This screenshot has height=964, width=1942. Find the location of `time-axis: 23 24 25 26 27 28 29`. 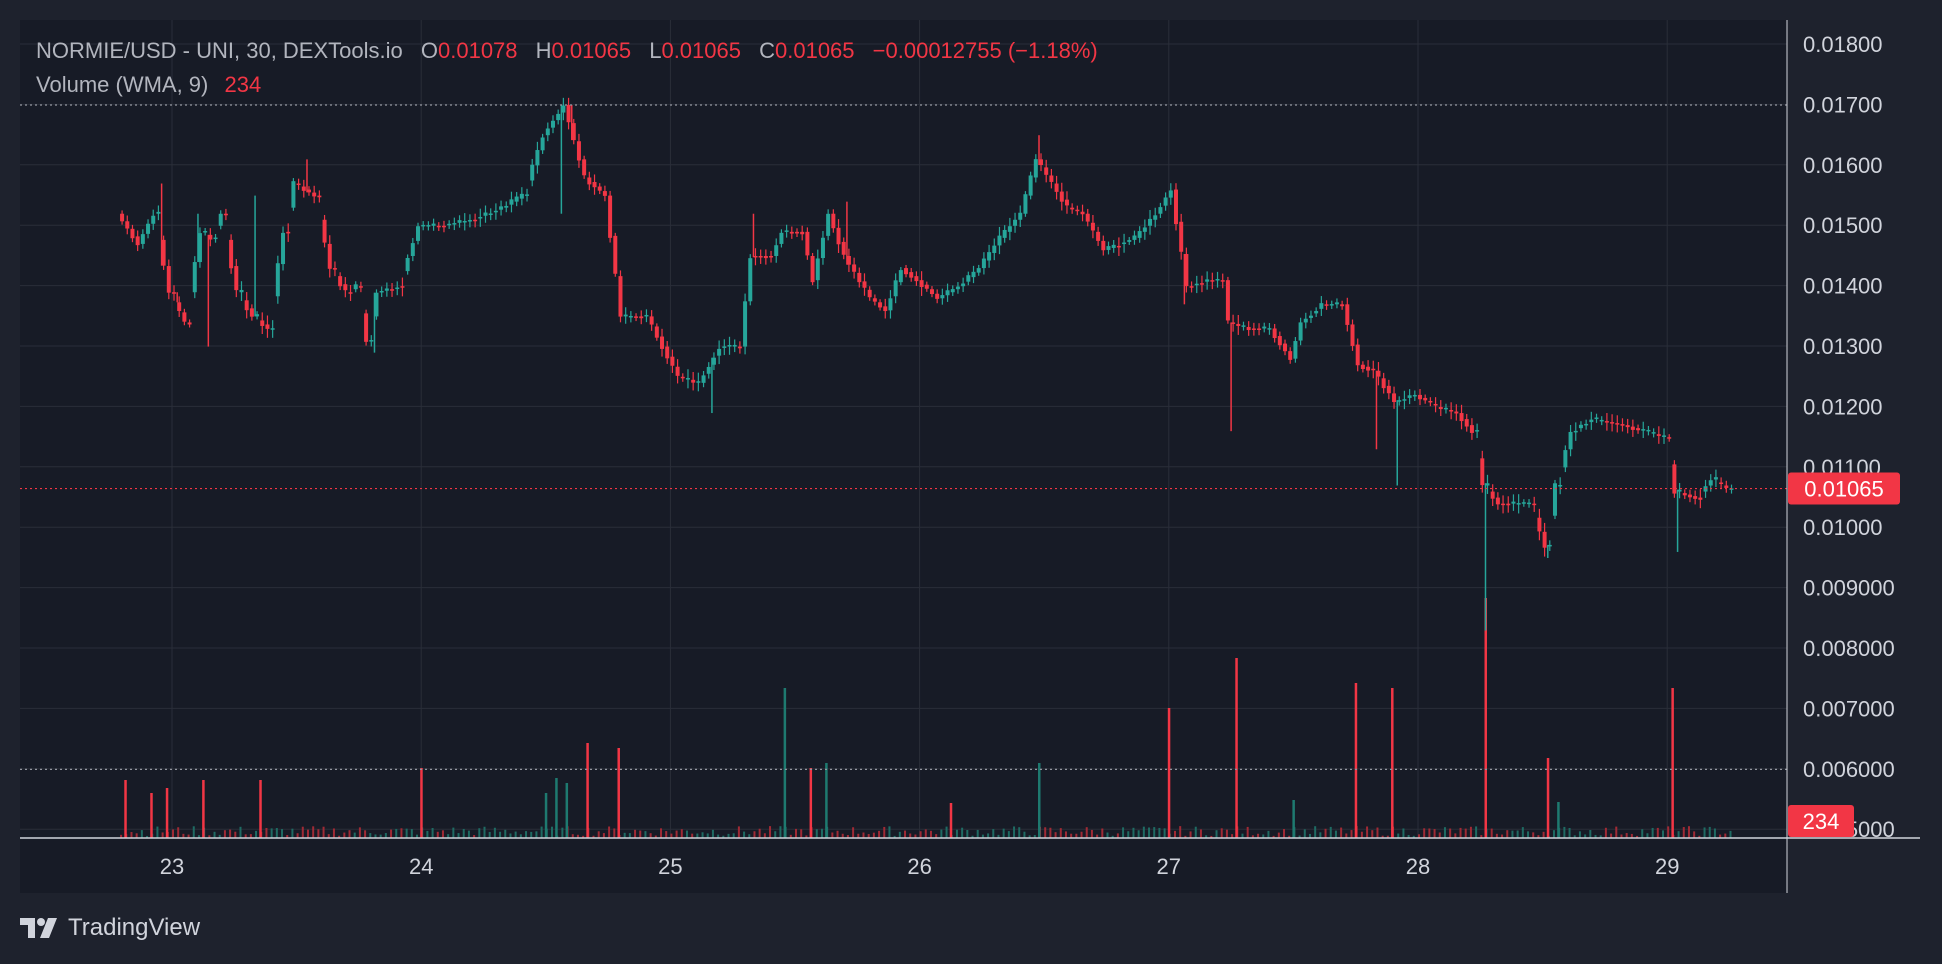

time-axis: 23 24 25 26 27 28 29 is located at coordinates (970, 858).